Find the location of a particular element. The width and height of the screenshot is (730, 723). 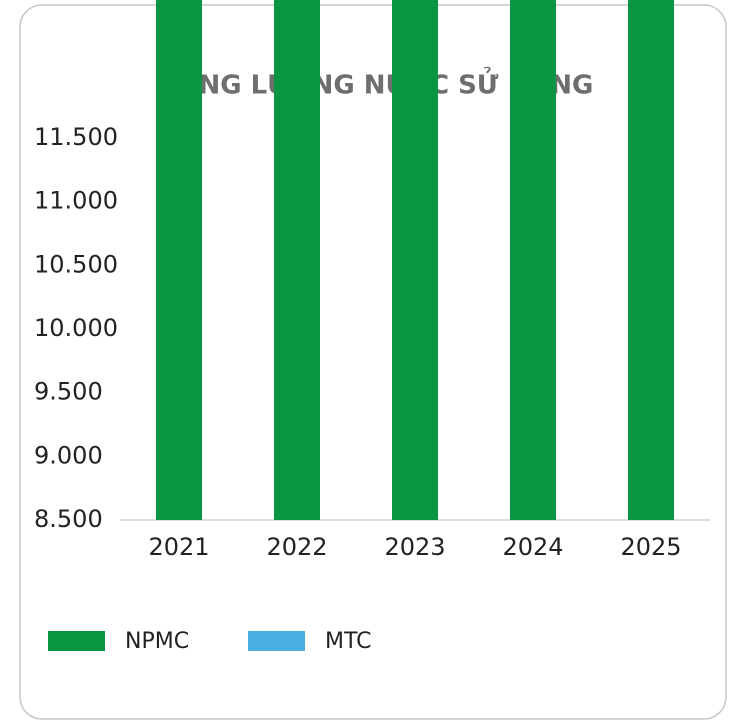

y-tick-label: 9.000 is located at coordinates (68, 455).